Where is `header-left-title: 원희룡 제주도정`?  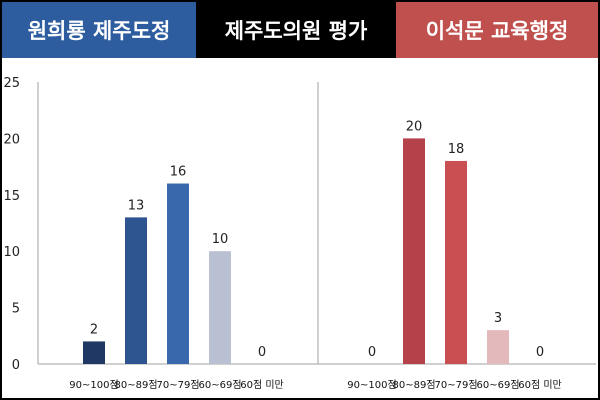
header-left-title: 원희룡 제주도정 is located at coordinates (99, 30).